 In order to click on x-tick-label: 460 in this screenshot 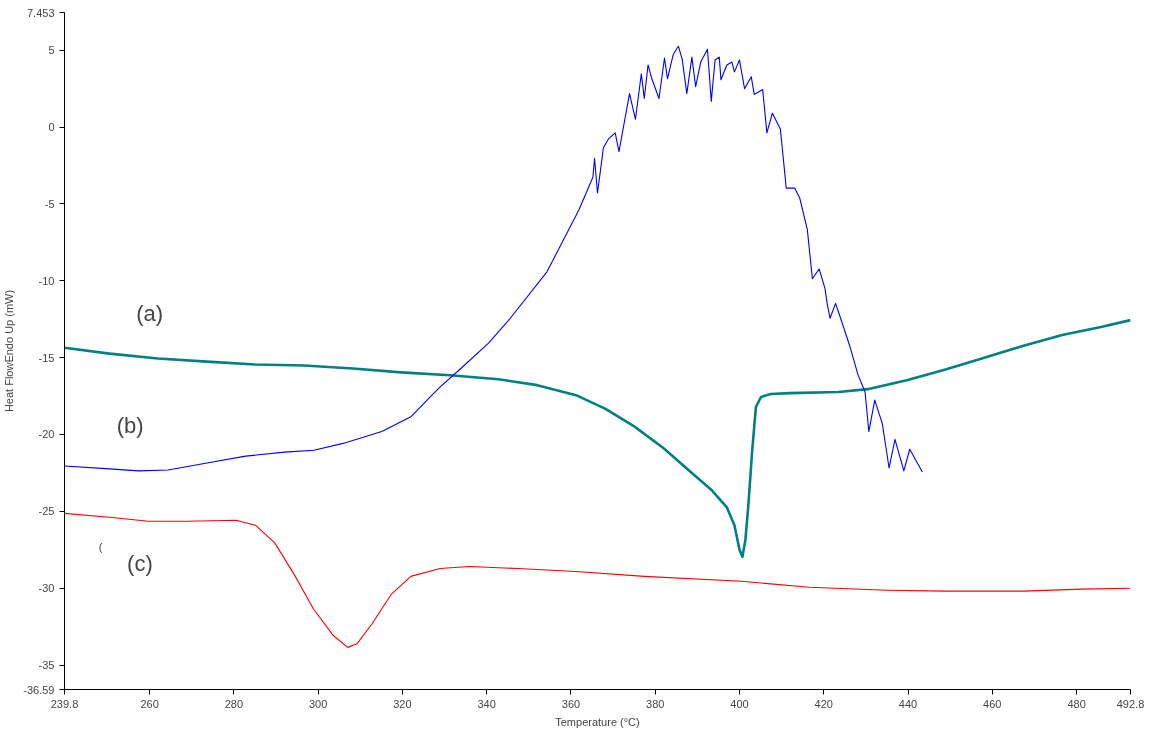, I will do `click(992, 703)`.